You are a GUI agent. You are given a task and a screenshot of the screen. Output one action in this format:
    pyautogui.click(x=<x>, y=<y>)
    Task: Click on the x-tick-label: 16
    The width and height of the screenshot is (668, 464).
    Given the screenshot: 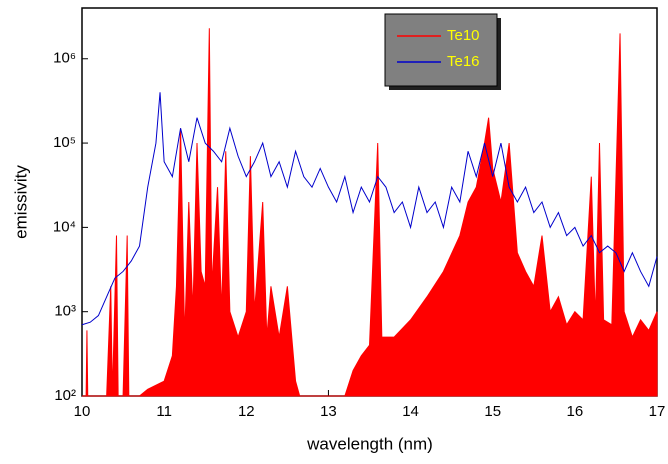 What is the action you would take?
    pyautogui.click(x=575, y=411)
    